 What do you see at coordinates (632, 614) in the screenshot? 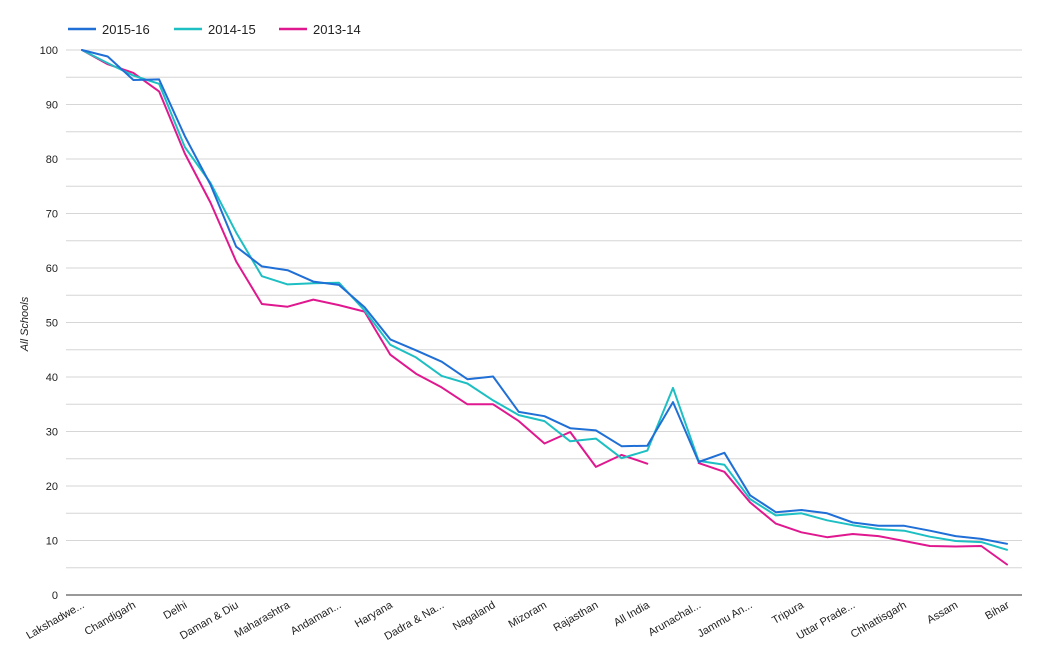
I see `x-tick-label: All India` at bounding box center [632, 614].